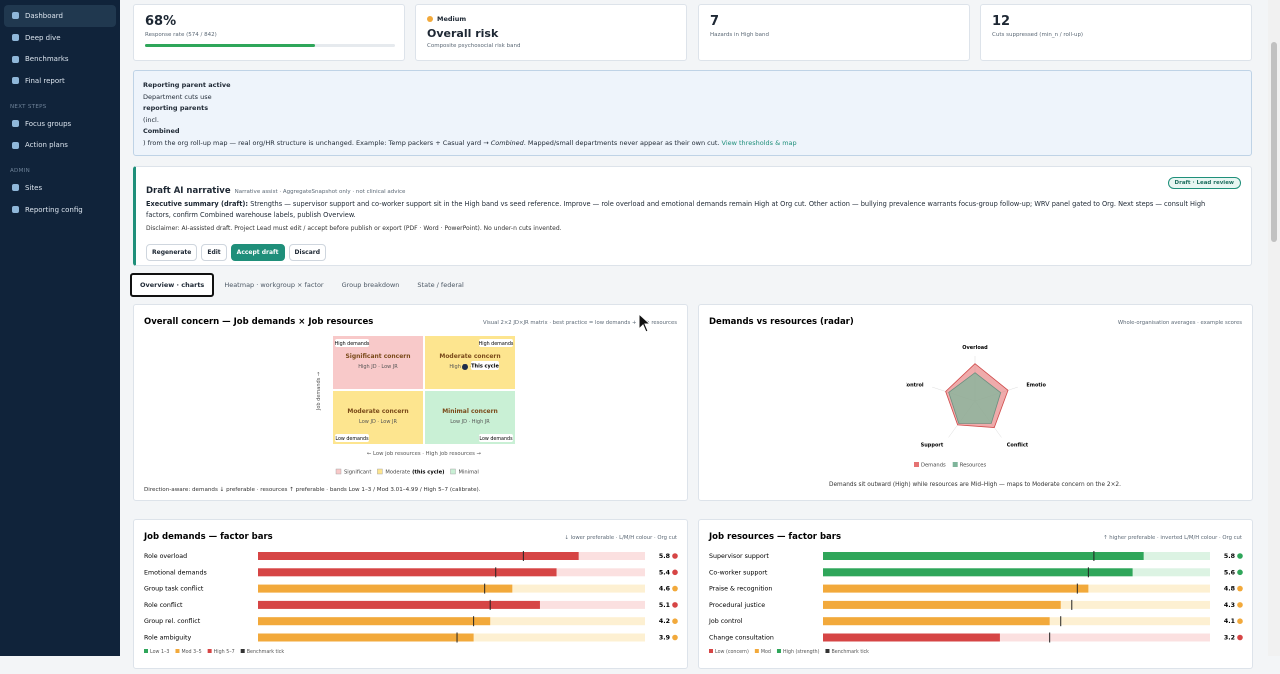 The image size is (1280, 674). What do you see at coordinates (44, 15) in the screenshot?
I see `nav-label: Dashboard` at bounding box center [44, 15].